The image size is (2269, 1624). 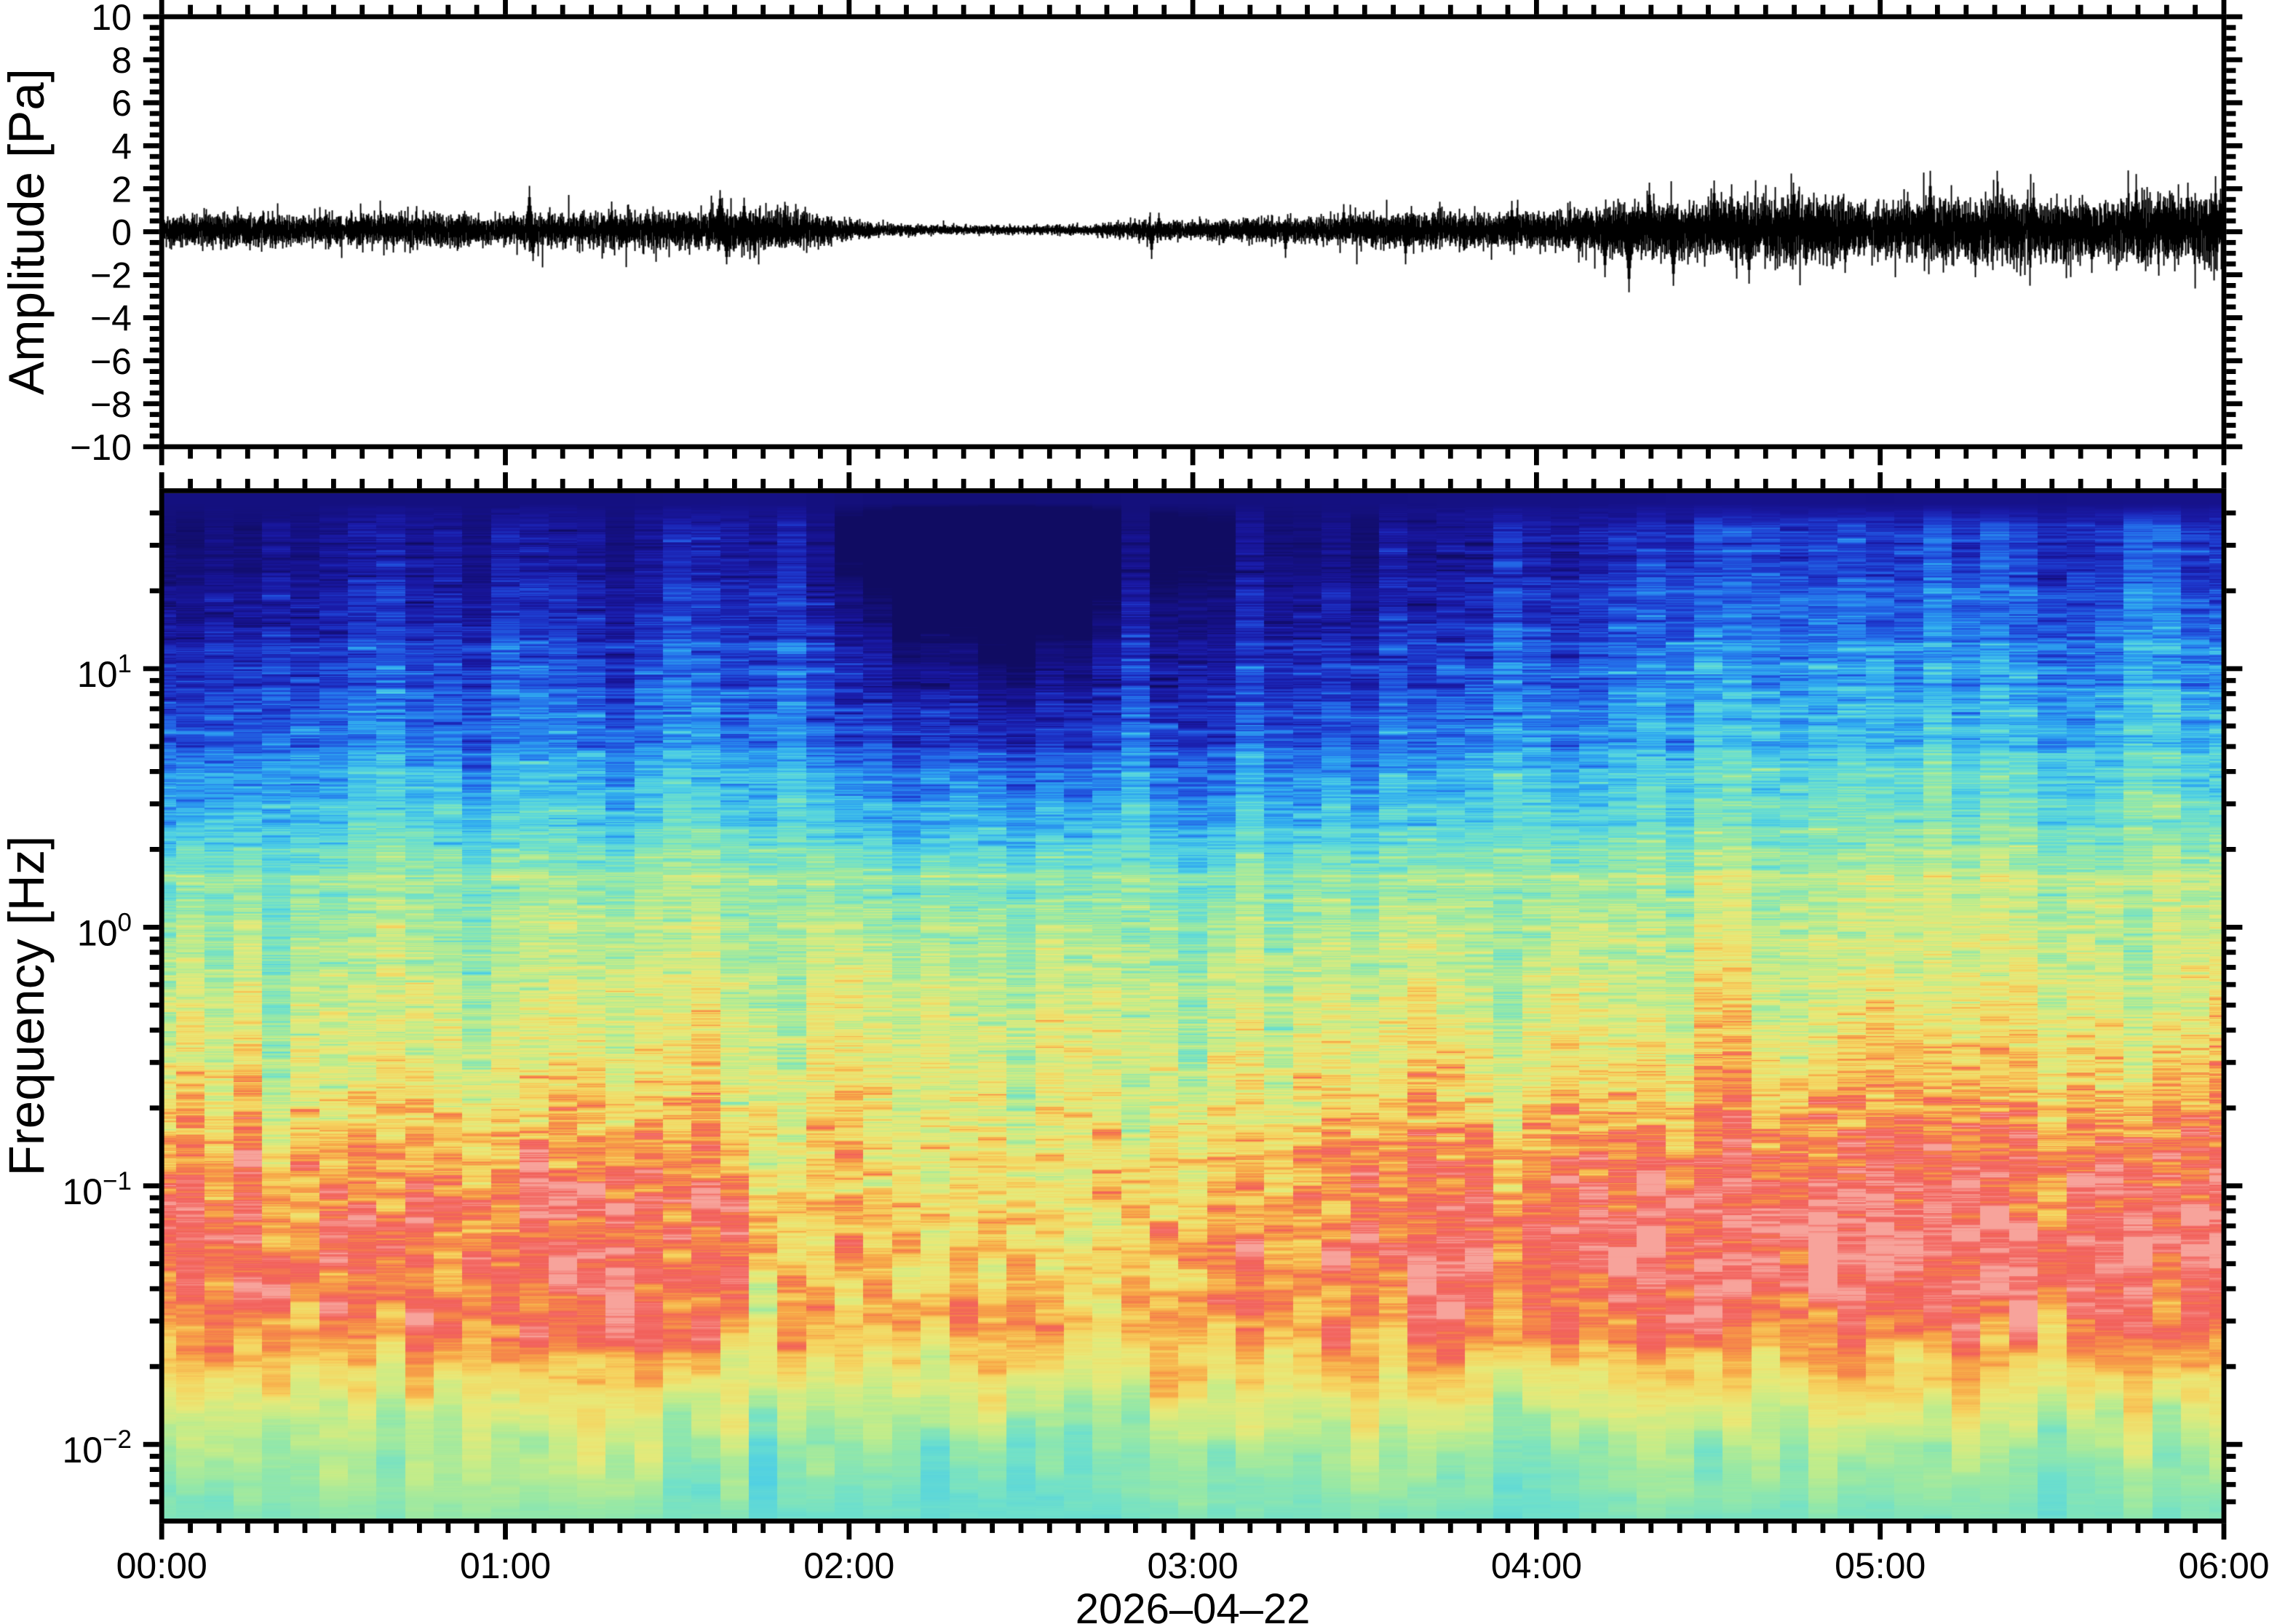 What do you see at coordinates (2223, 1565) in the screenshot?
I see `svg-text: 06:00` at bounding box center [2223, 1565].